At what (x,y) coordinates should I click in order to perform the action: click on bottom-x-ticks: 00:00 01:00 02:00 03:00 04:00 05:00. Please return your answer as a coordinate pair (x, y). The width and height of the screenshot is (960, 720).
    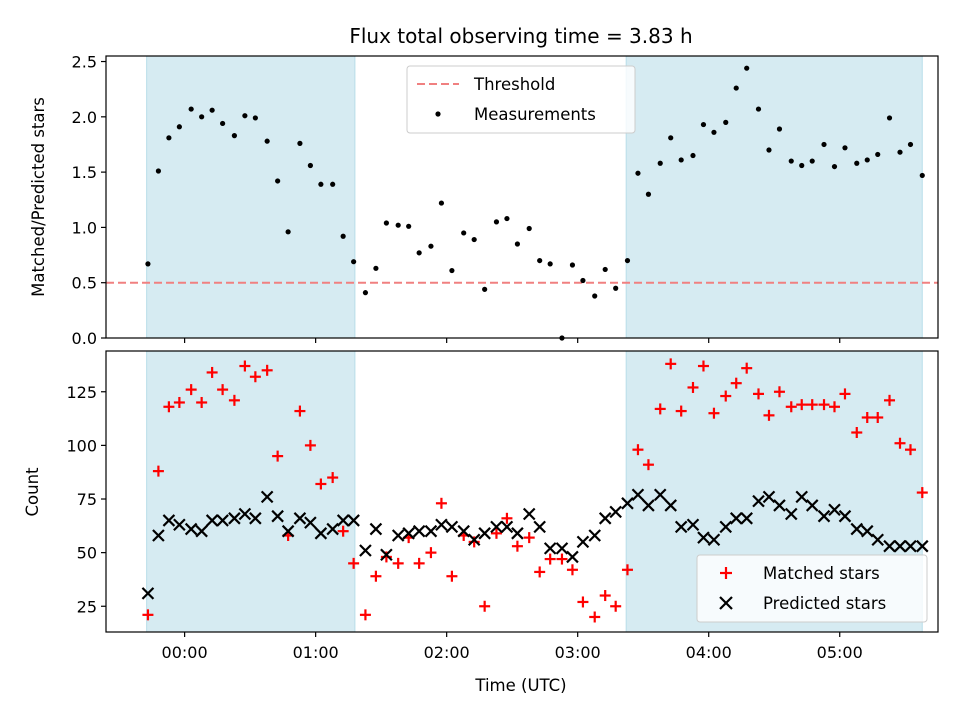
    Looking at the image, I should click on (512, 647).